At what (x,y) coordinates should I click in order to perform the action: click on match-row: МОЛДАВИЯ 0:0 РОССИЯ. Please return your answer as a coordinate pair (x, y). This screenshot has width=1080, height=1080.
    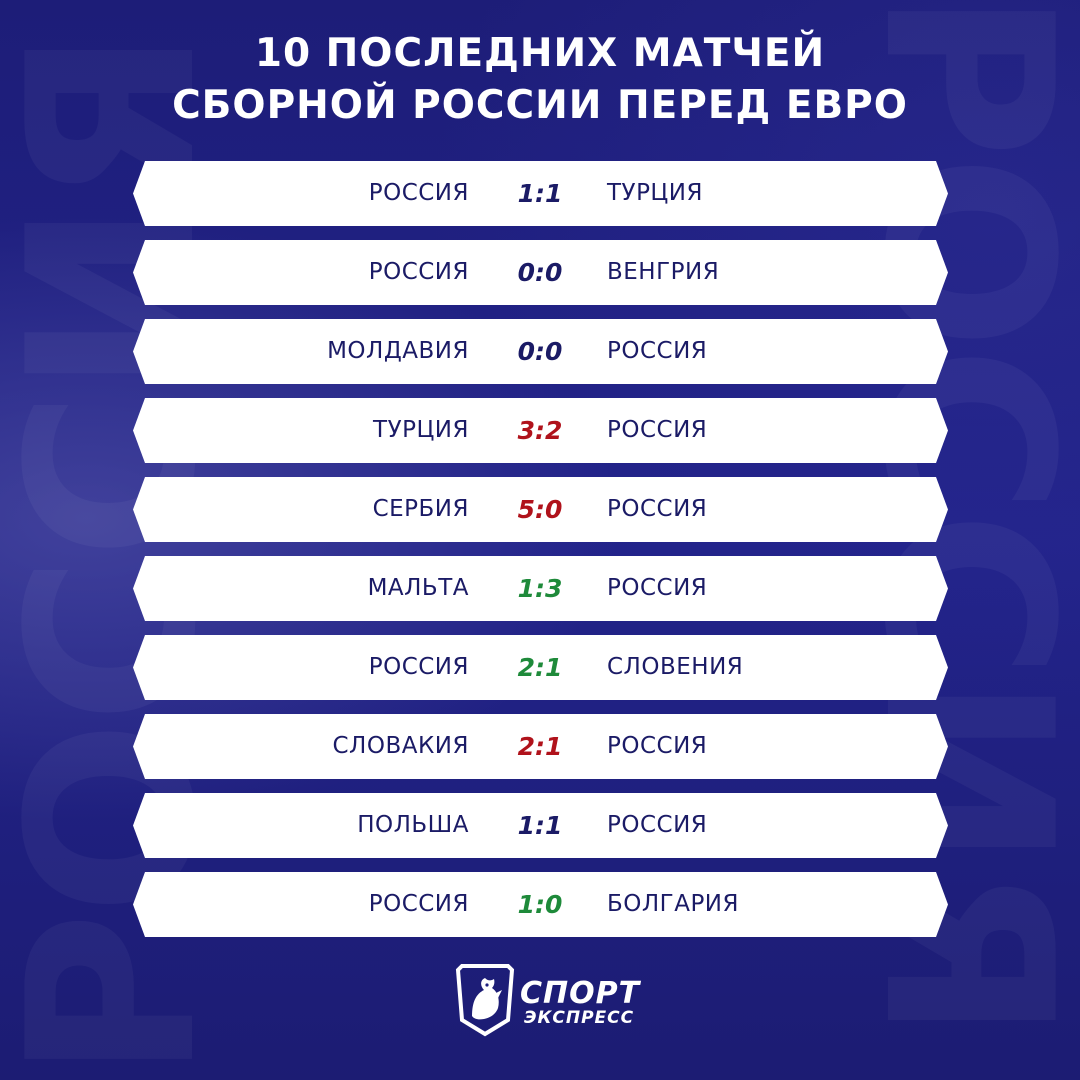
    Looking at the image, I should click on (540, 351).